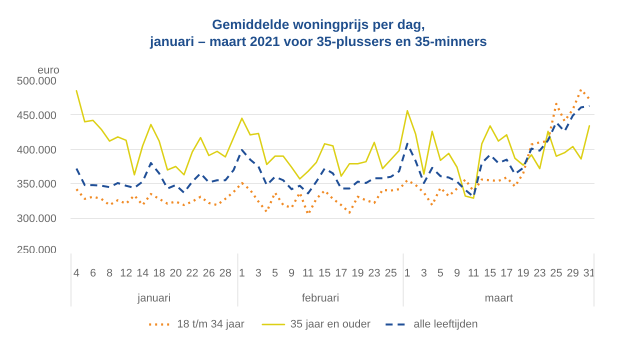  Describe the element at coordinates (318, 33) in the screenshot. I see `chart-title: Gemiddelde woningprijs per dag, januari – maart 2021 voor 35-plussers en 35-minners` at that location.